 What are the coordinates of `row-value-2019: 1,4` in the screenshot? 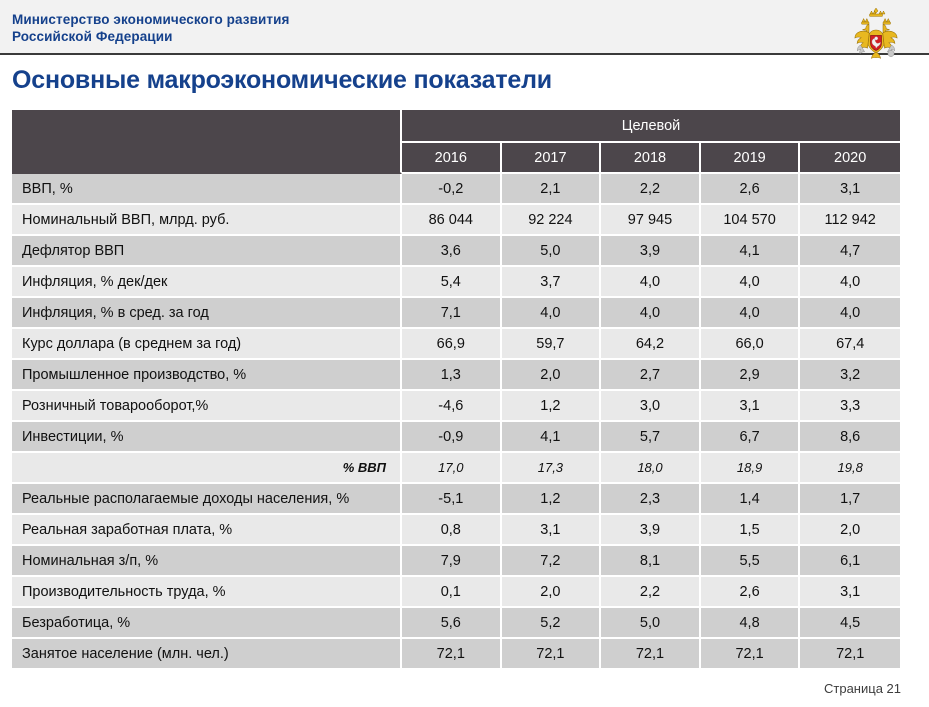 It's located at (750, 499).